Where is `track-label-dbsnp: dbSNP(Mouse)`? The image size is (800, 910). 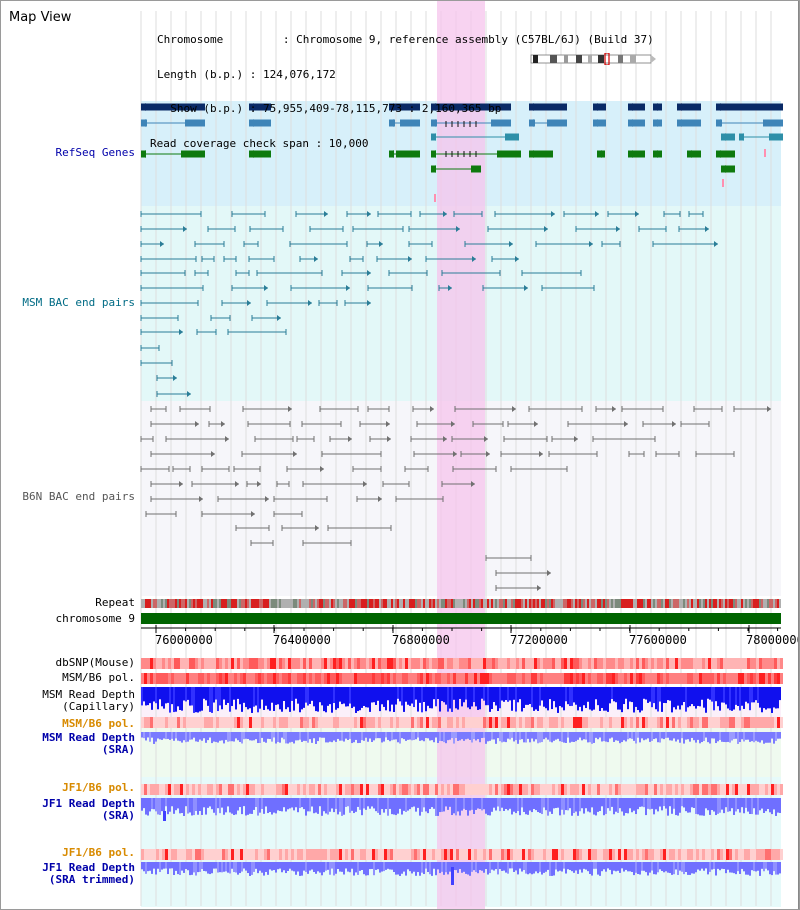
track-label-dbsnp: dbSNP(Mouse) is located at coordinates (95, 662).